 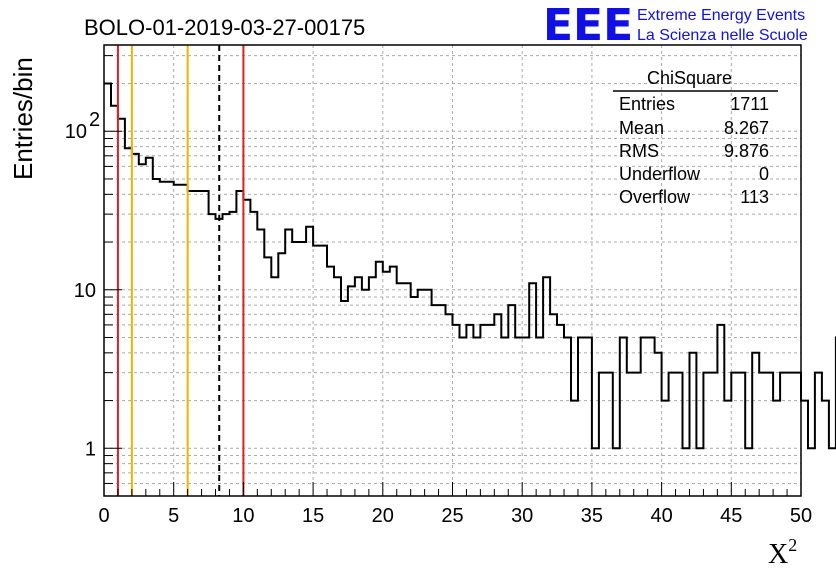 I want to click on stats-label-underflow: Underflow, so click(x=660, y=174).